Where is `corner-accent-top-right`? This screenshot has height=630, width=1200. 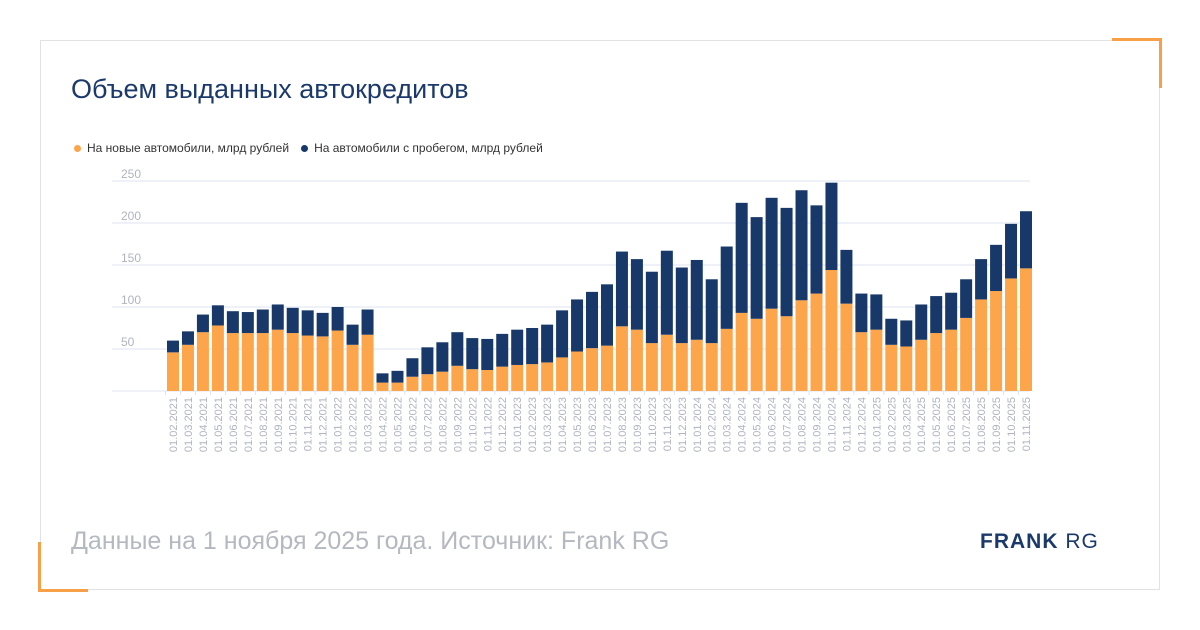 corner-accent-top-right is located at coordinates (1137, 63).